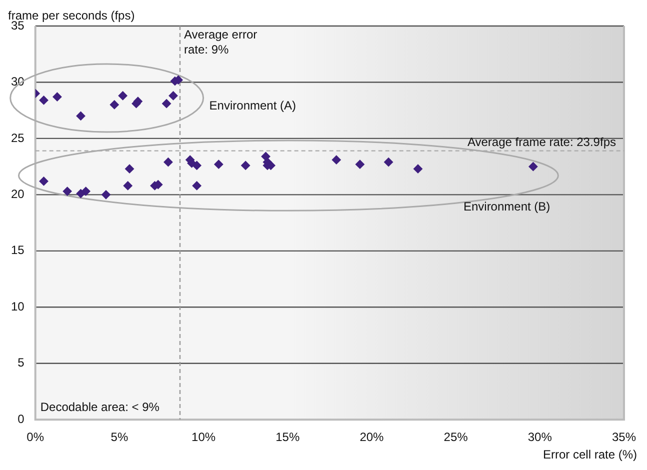 Image resolution: width=647 pixels, height=470 pixels. Describe the element at coordinates (252, 105) in the screenshot. I see `annotation: Environment (A)` at that location.